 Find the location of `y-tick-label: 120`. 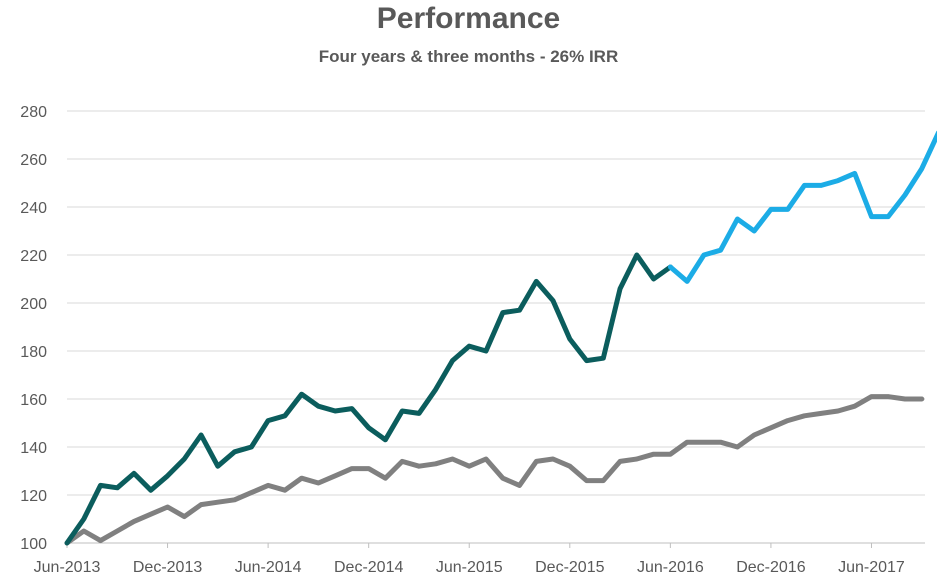

y-tick-label: 120 is located at coordinates (33, 496).